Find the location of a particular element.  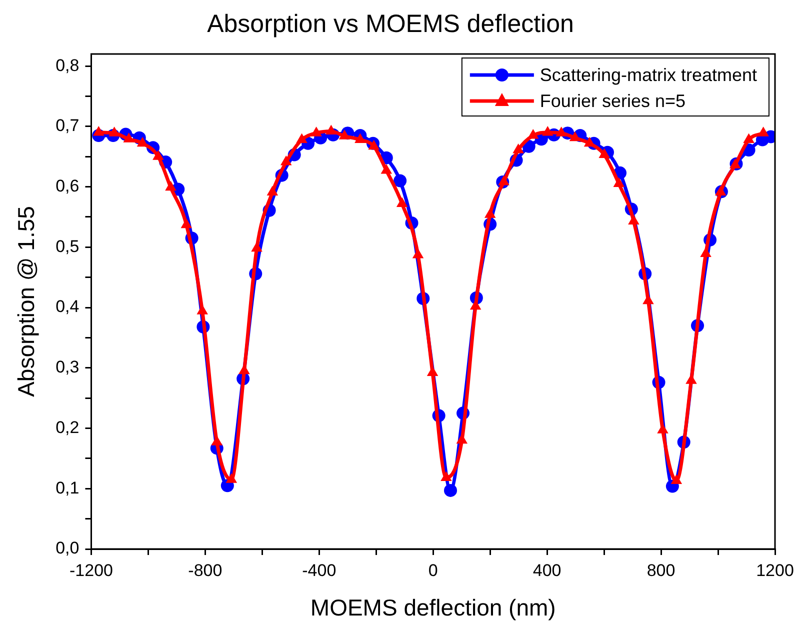

chart-title: Absorption vs MOEMS deflection is located at coordinates (390, 24).